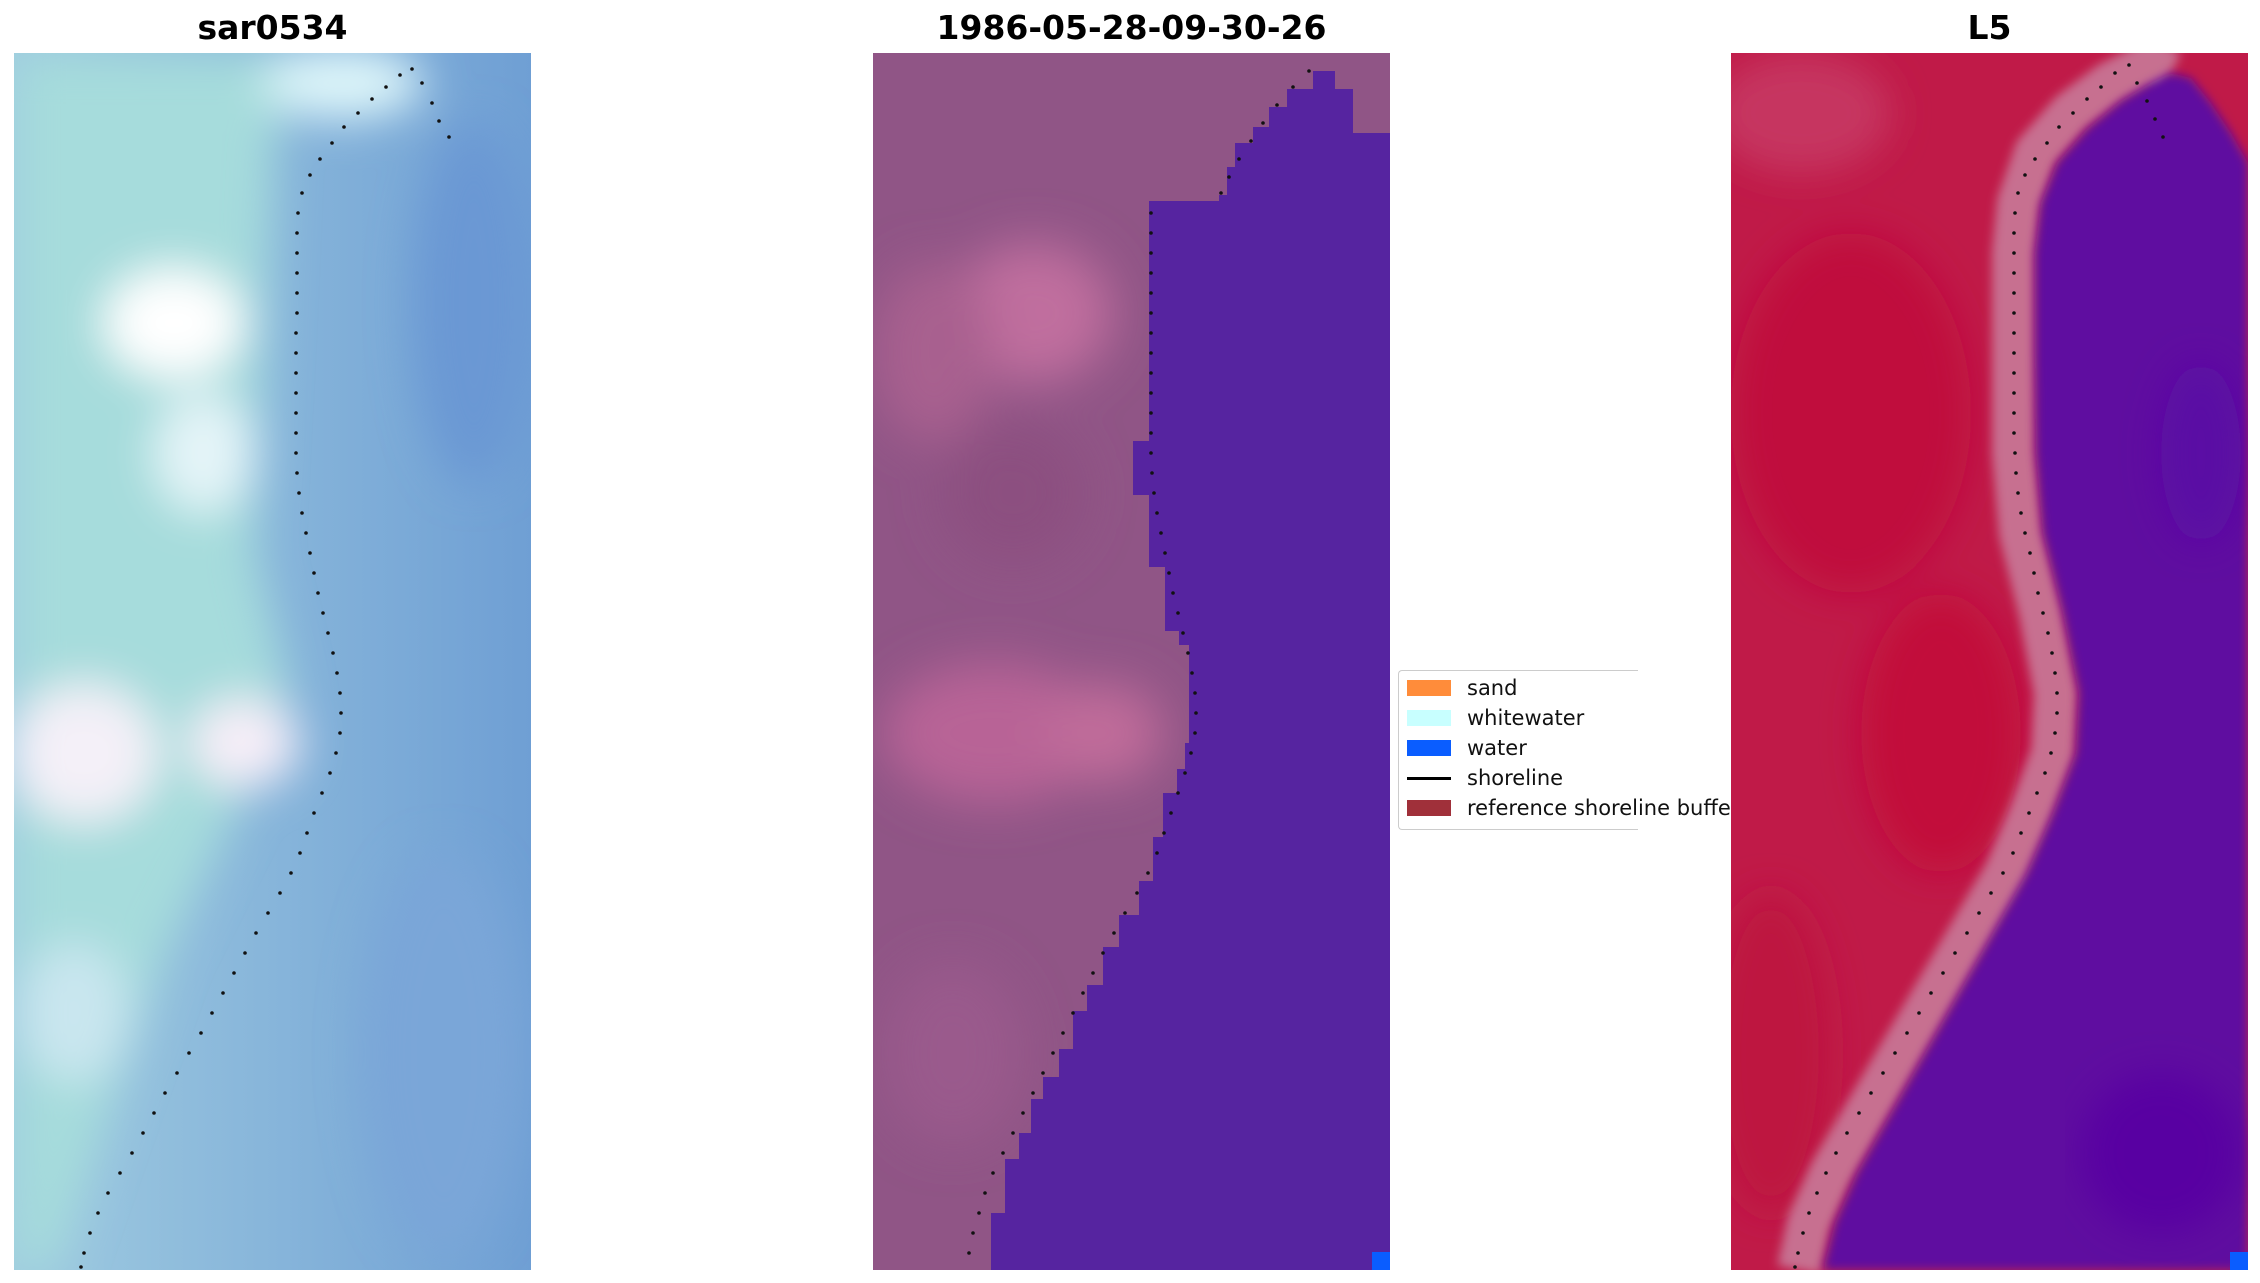 This screenshot has width=2260, height=1283. Describe the element at coordinates (1429, 808) in the screenshot. I see `legend-swatch-buffer` at that location.